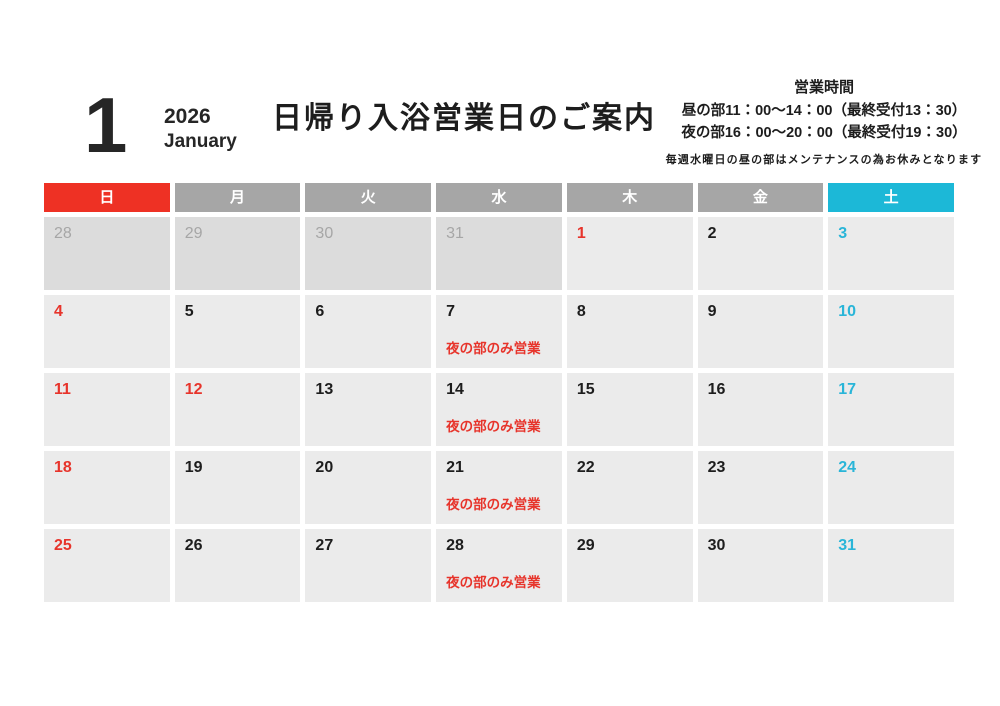 Image resolution: width=1000 pixels, height=706 pixels. Describe the element at coordinates (847, 311) in the screenshot. I see `day-number: 10` at that location.